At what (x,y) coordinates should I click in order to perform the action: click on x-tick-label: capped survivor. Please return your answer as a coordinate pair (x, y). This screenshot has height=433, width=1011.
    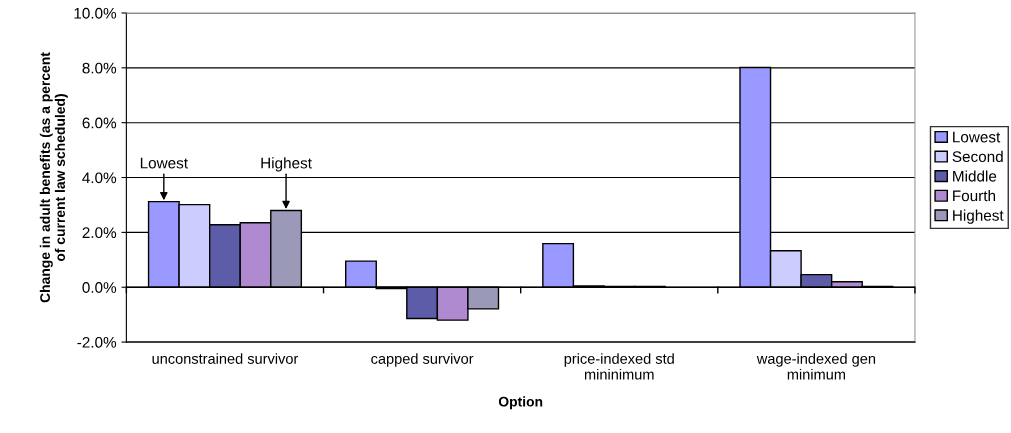
    Looking at the image, I should click on (422, 360).